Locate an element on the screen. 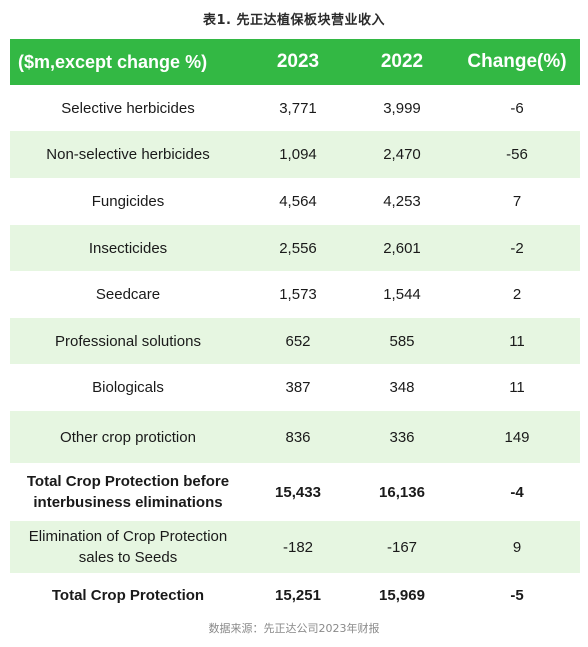  value-2023: 15,251 is located at coordinates (298, 595).